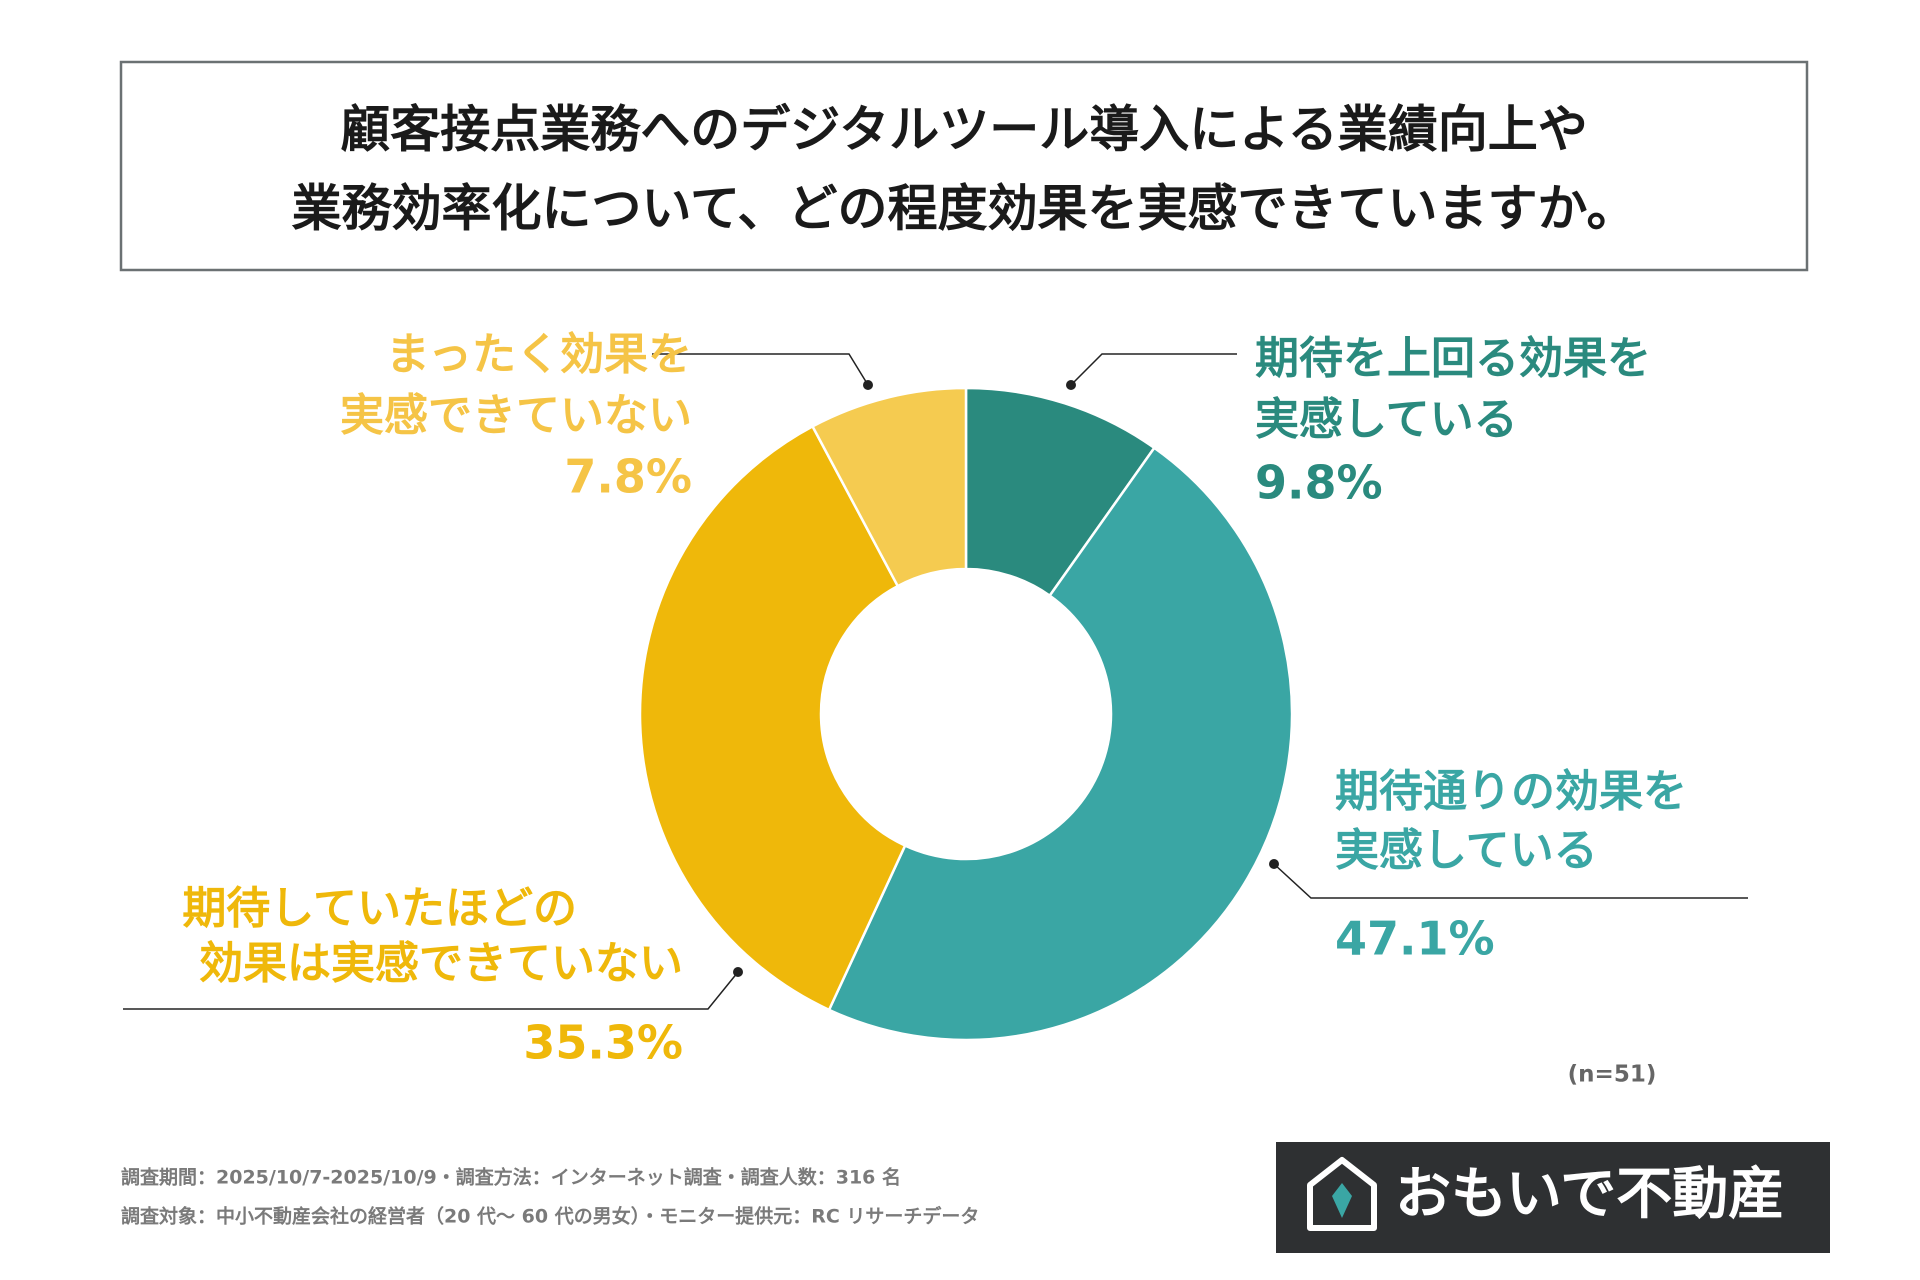 This screenshot has width=1920, height=1280. I want to click on value-label: 9.8%, so click(1319, 483).